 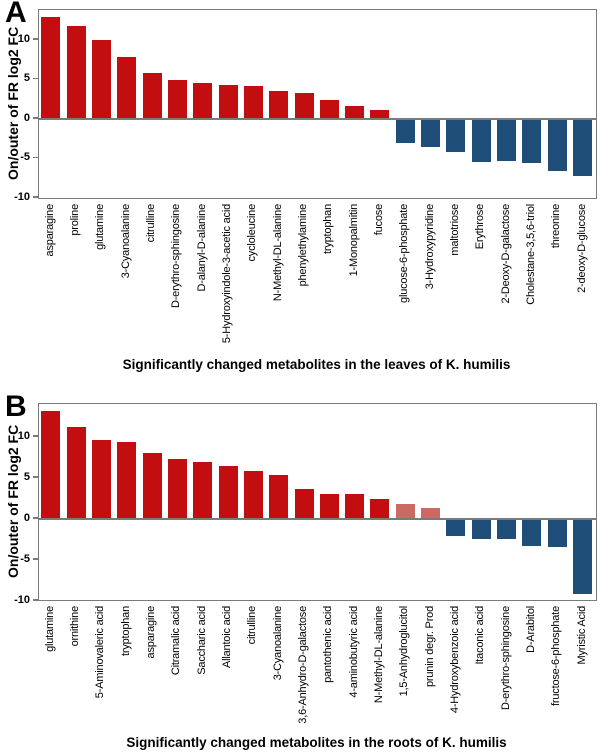 I want to click on bar-label: maltotriose, so click(x=454, y=230).